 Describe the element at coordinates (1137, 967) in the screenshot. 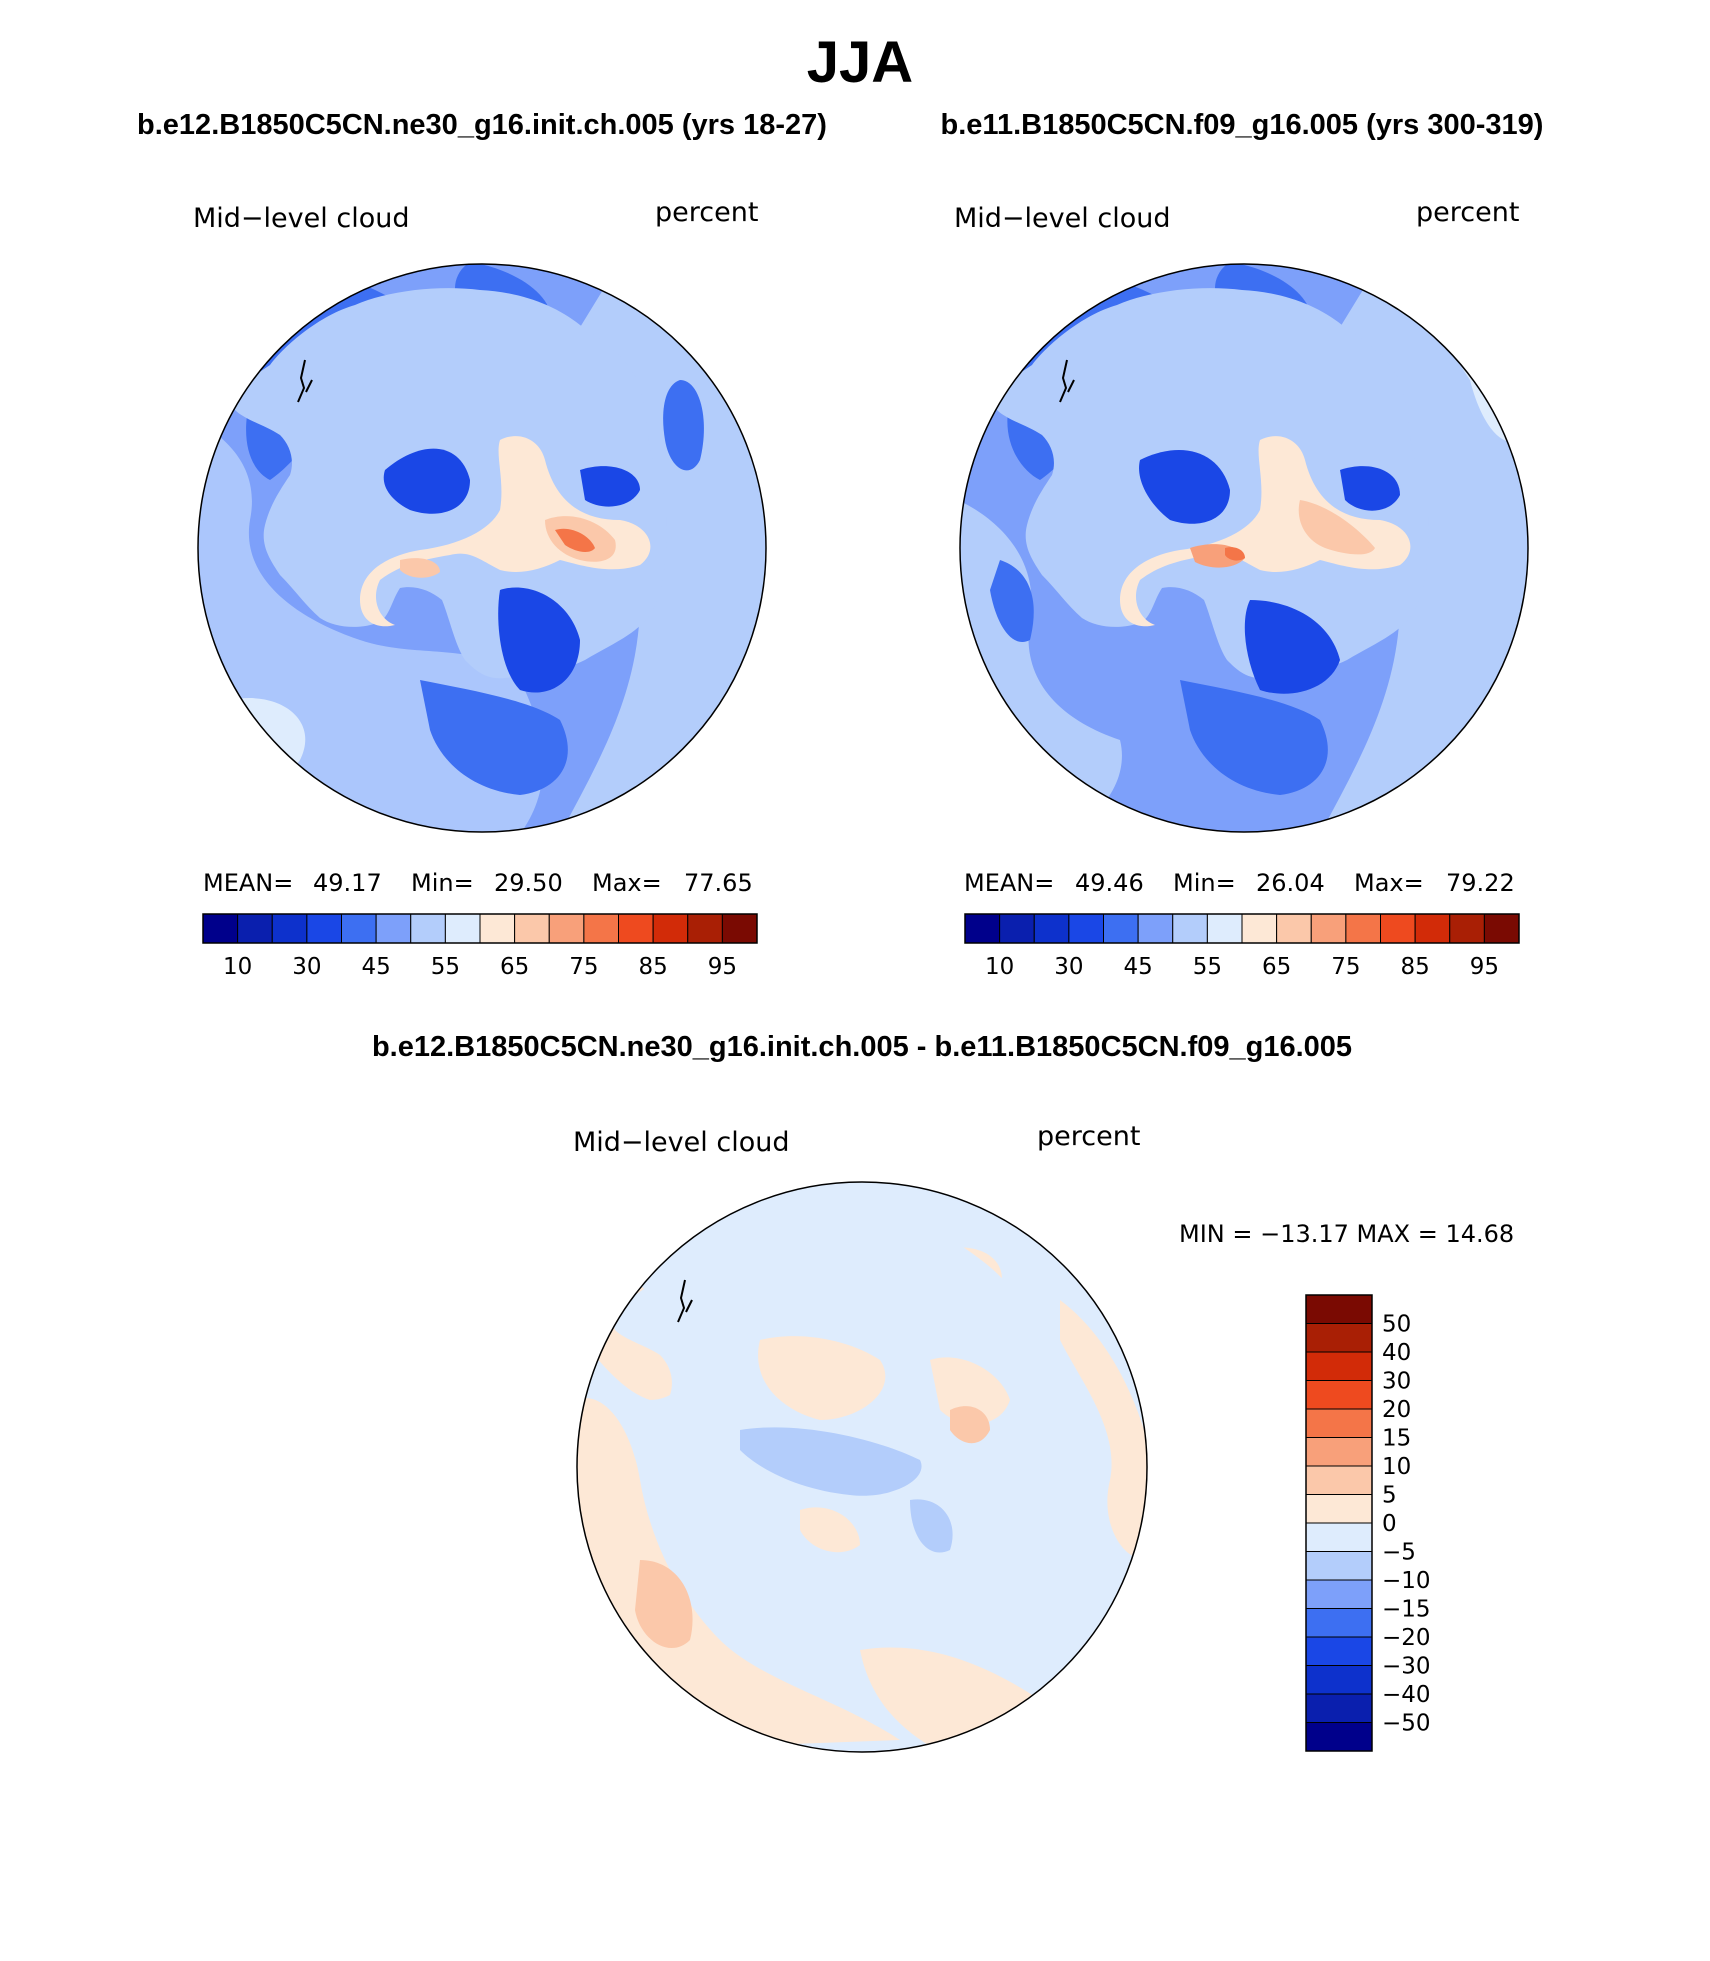

I see `panel-b-colorbar-tick-label: 45` at that location.